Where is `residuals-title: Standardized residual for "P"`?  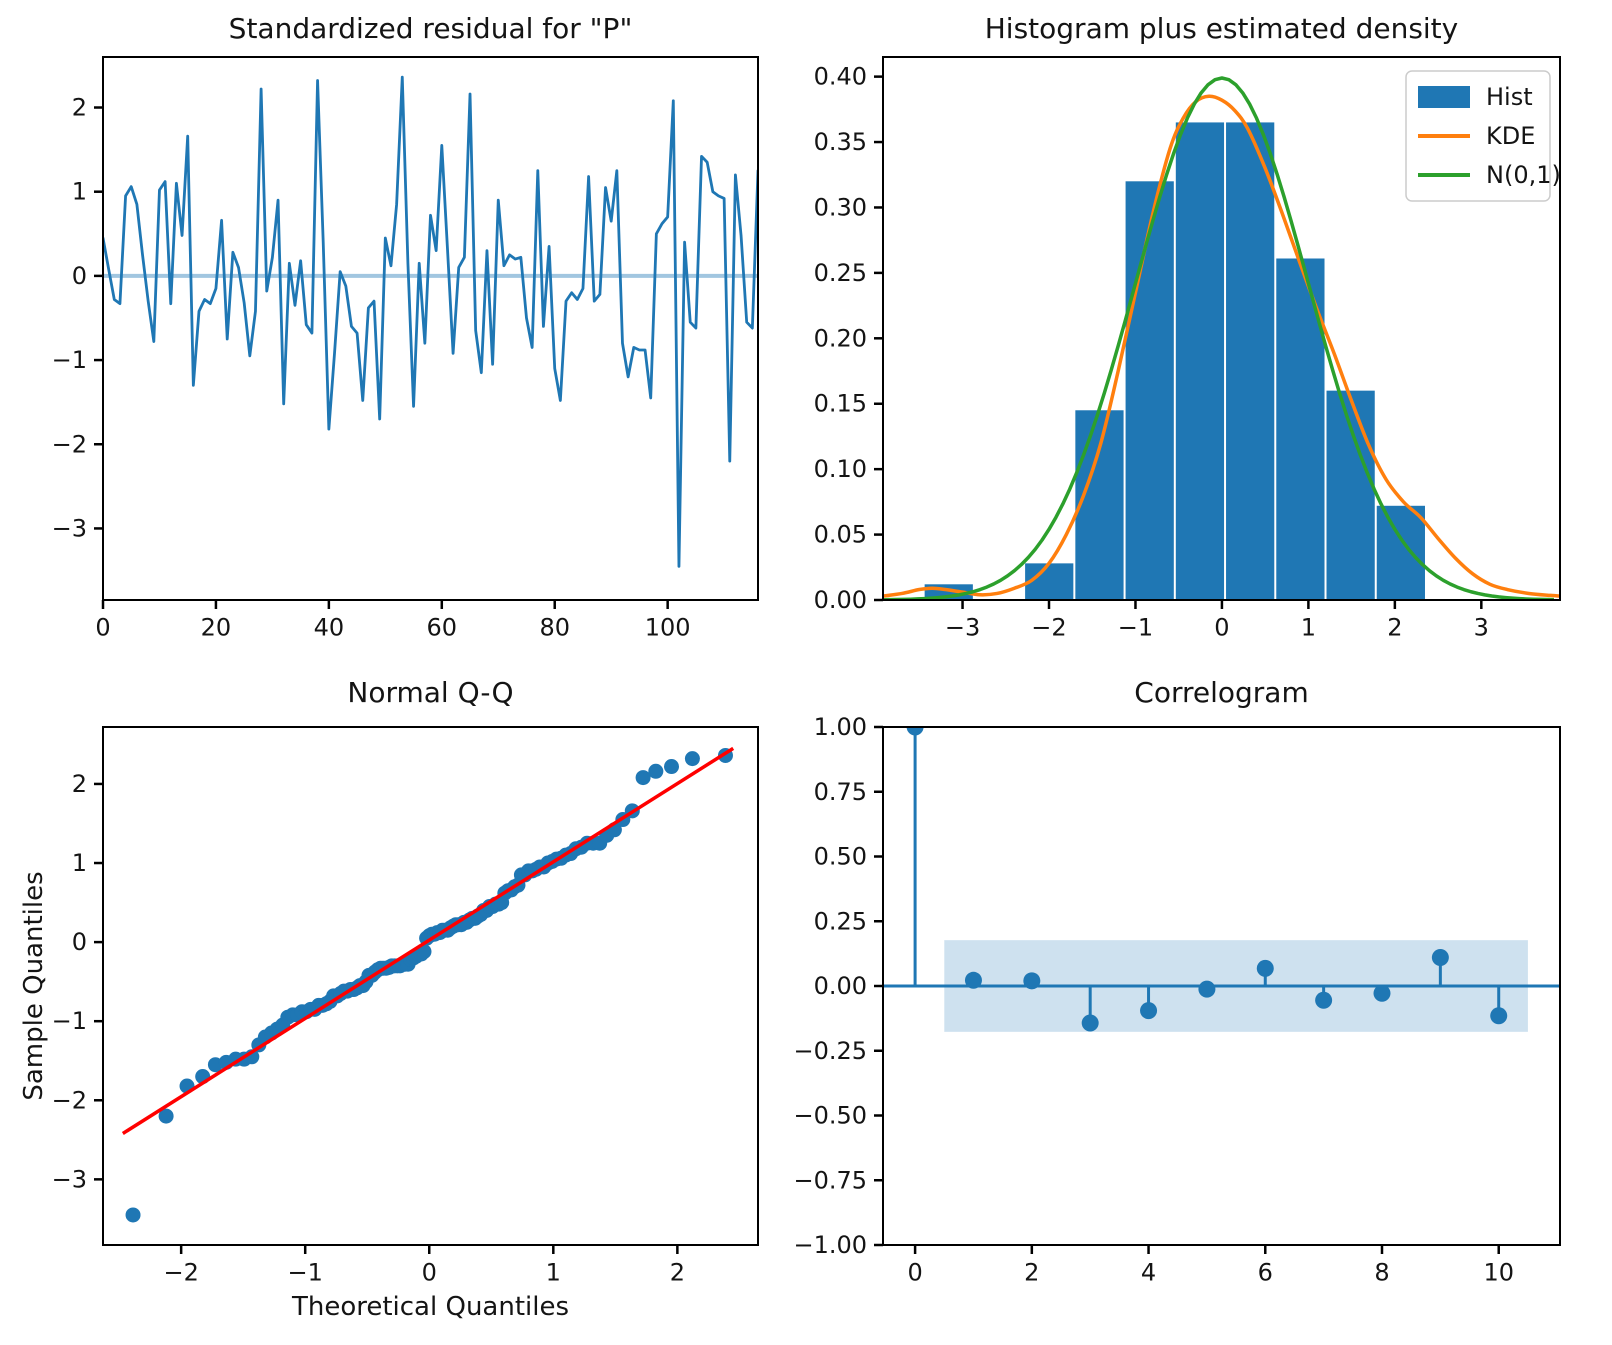
residuals-title: Standardized residual for "P" is located at coordinates (430, 28).